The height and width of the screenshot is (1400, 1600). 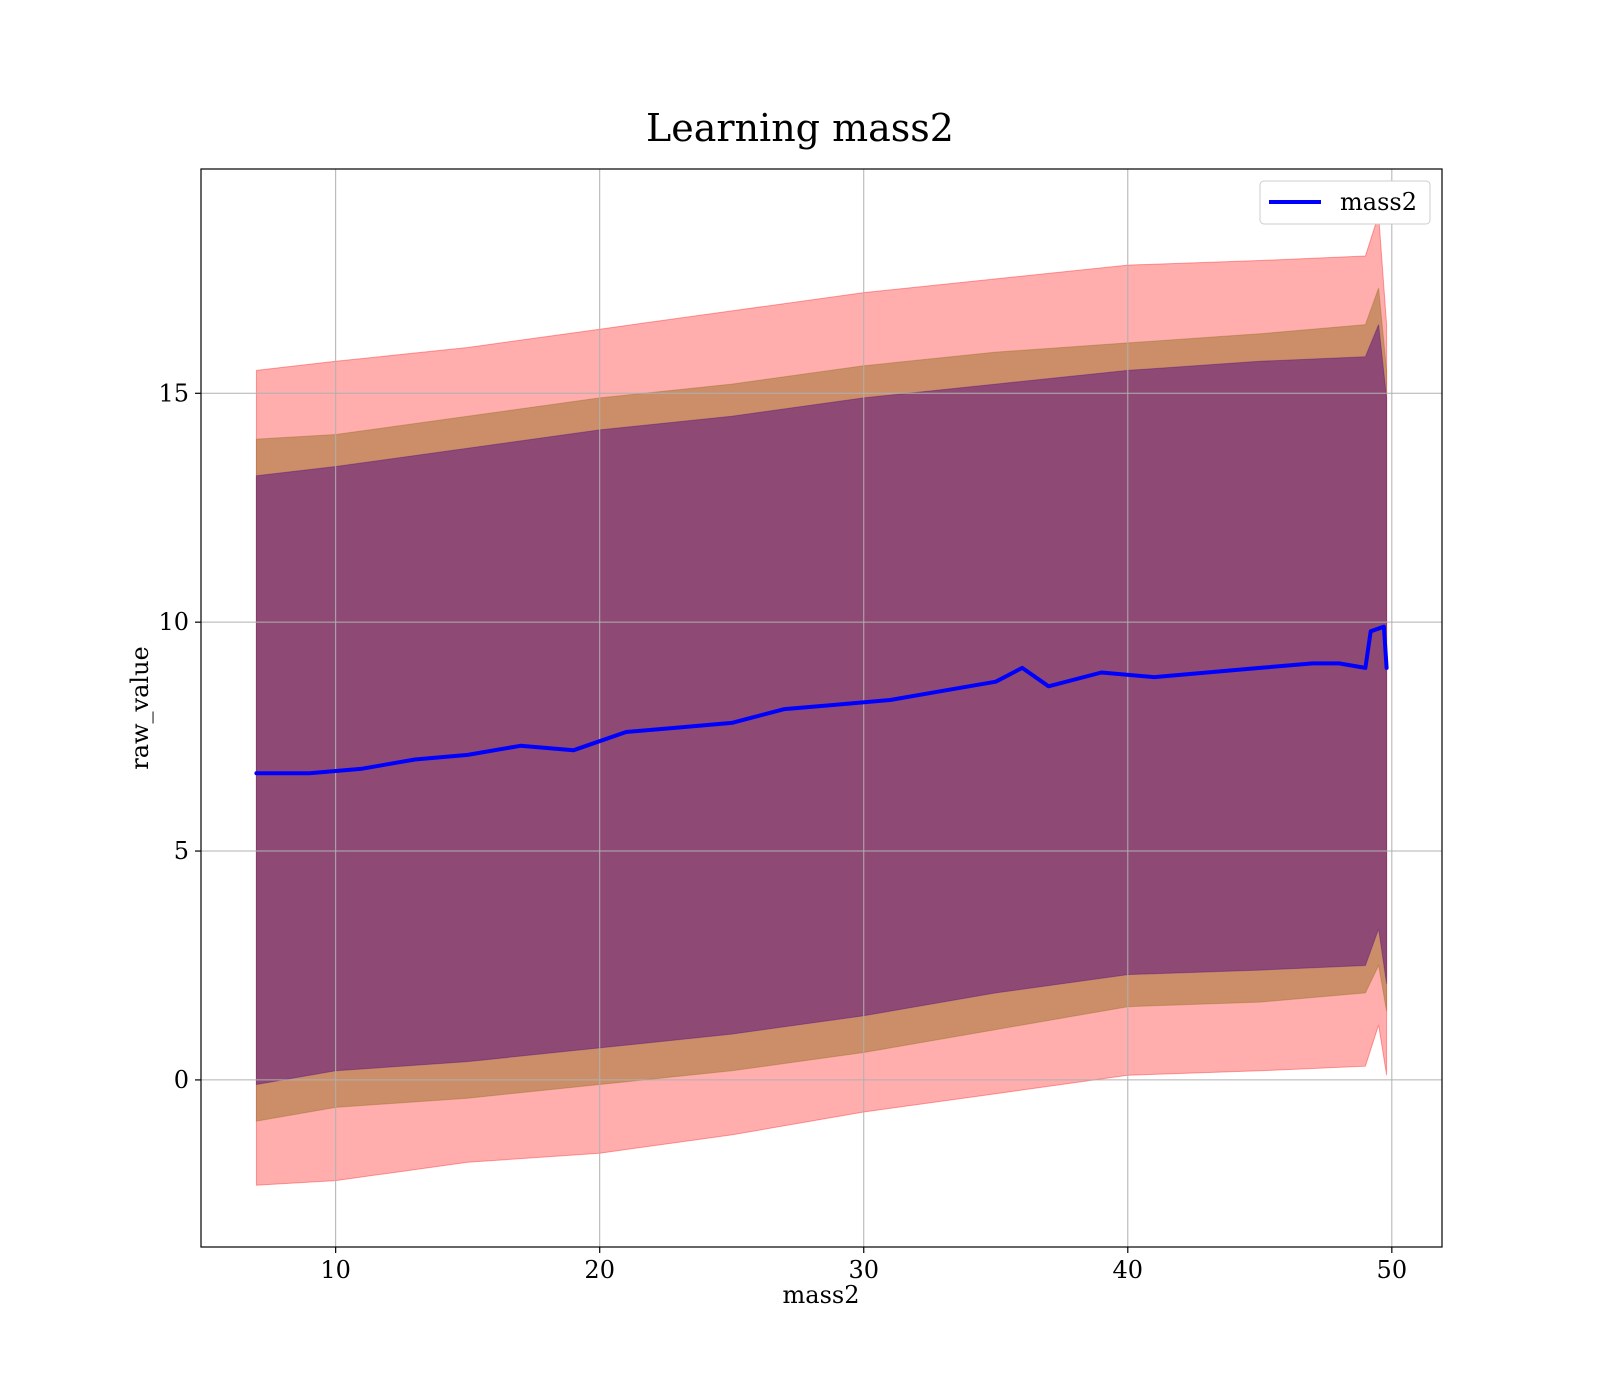 I want to click on x-tick-label: 30, so click(x=863, y=1270).